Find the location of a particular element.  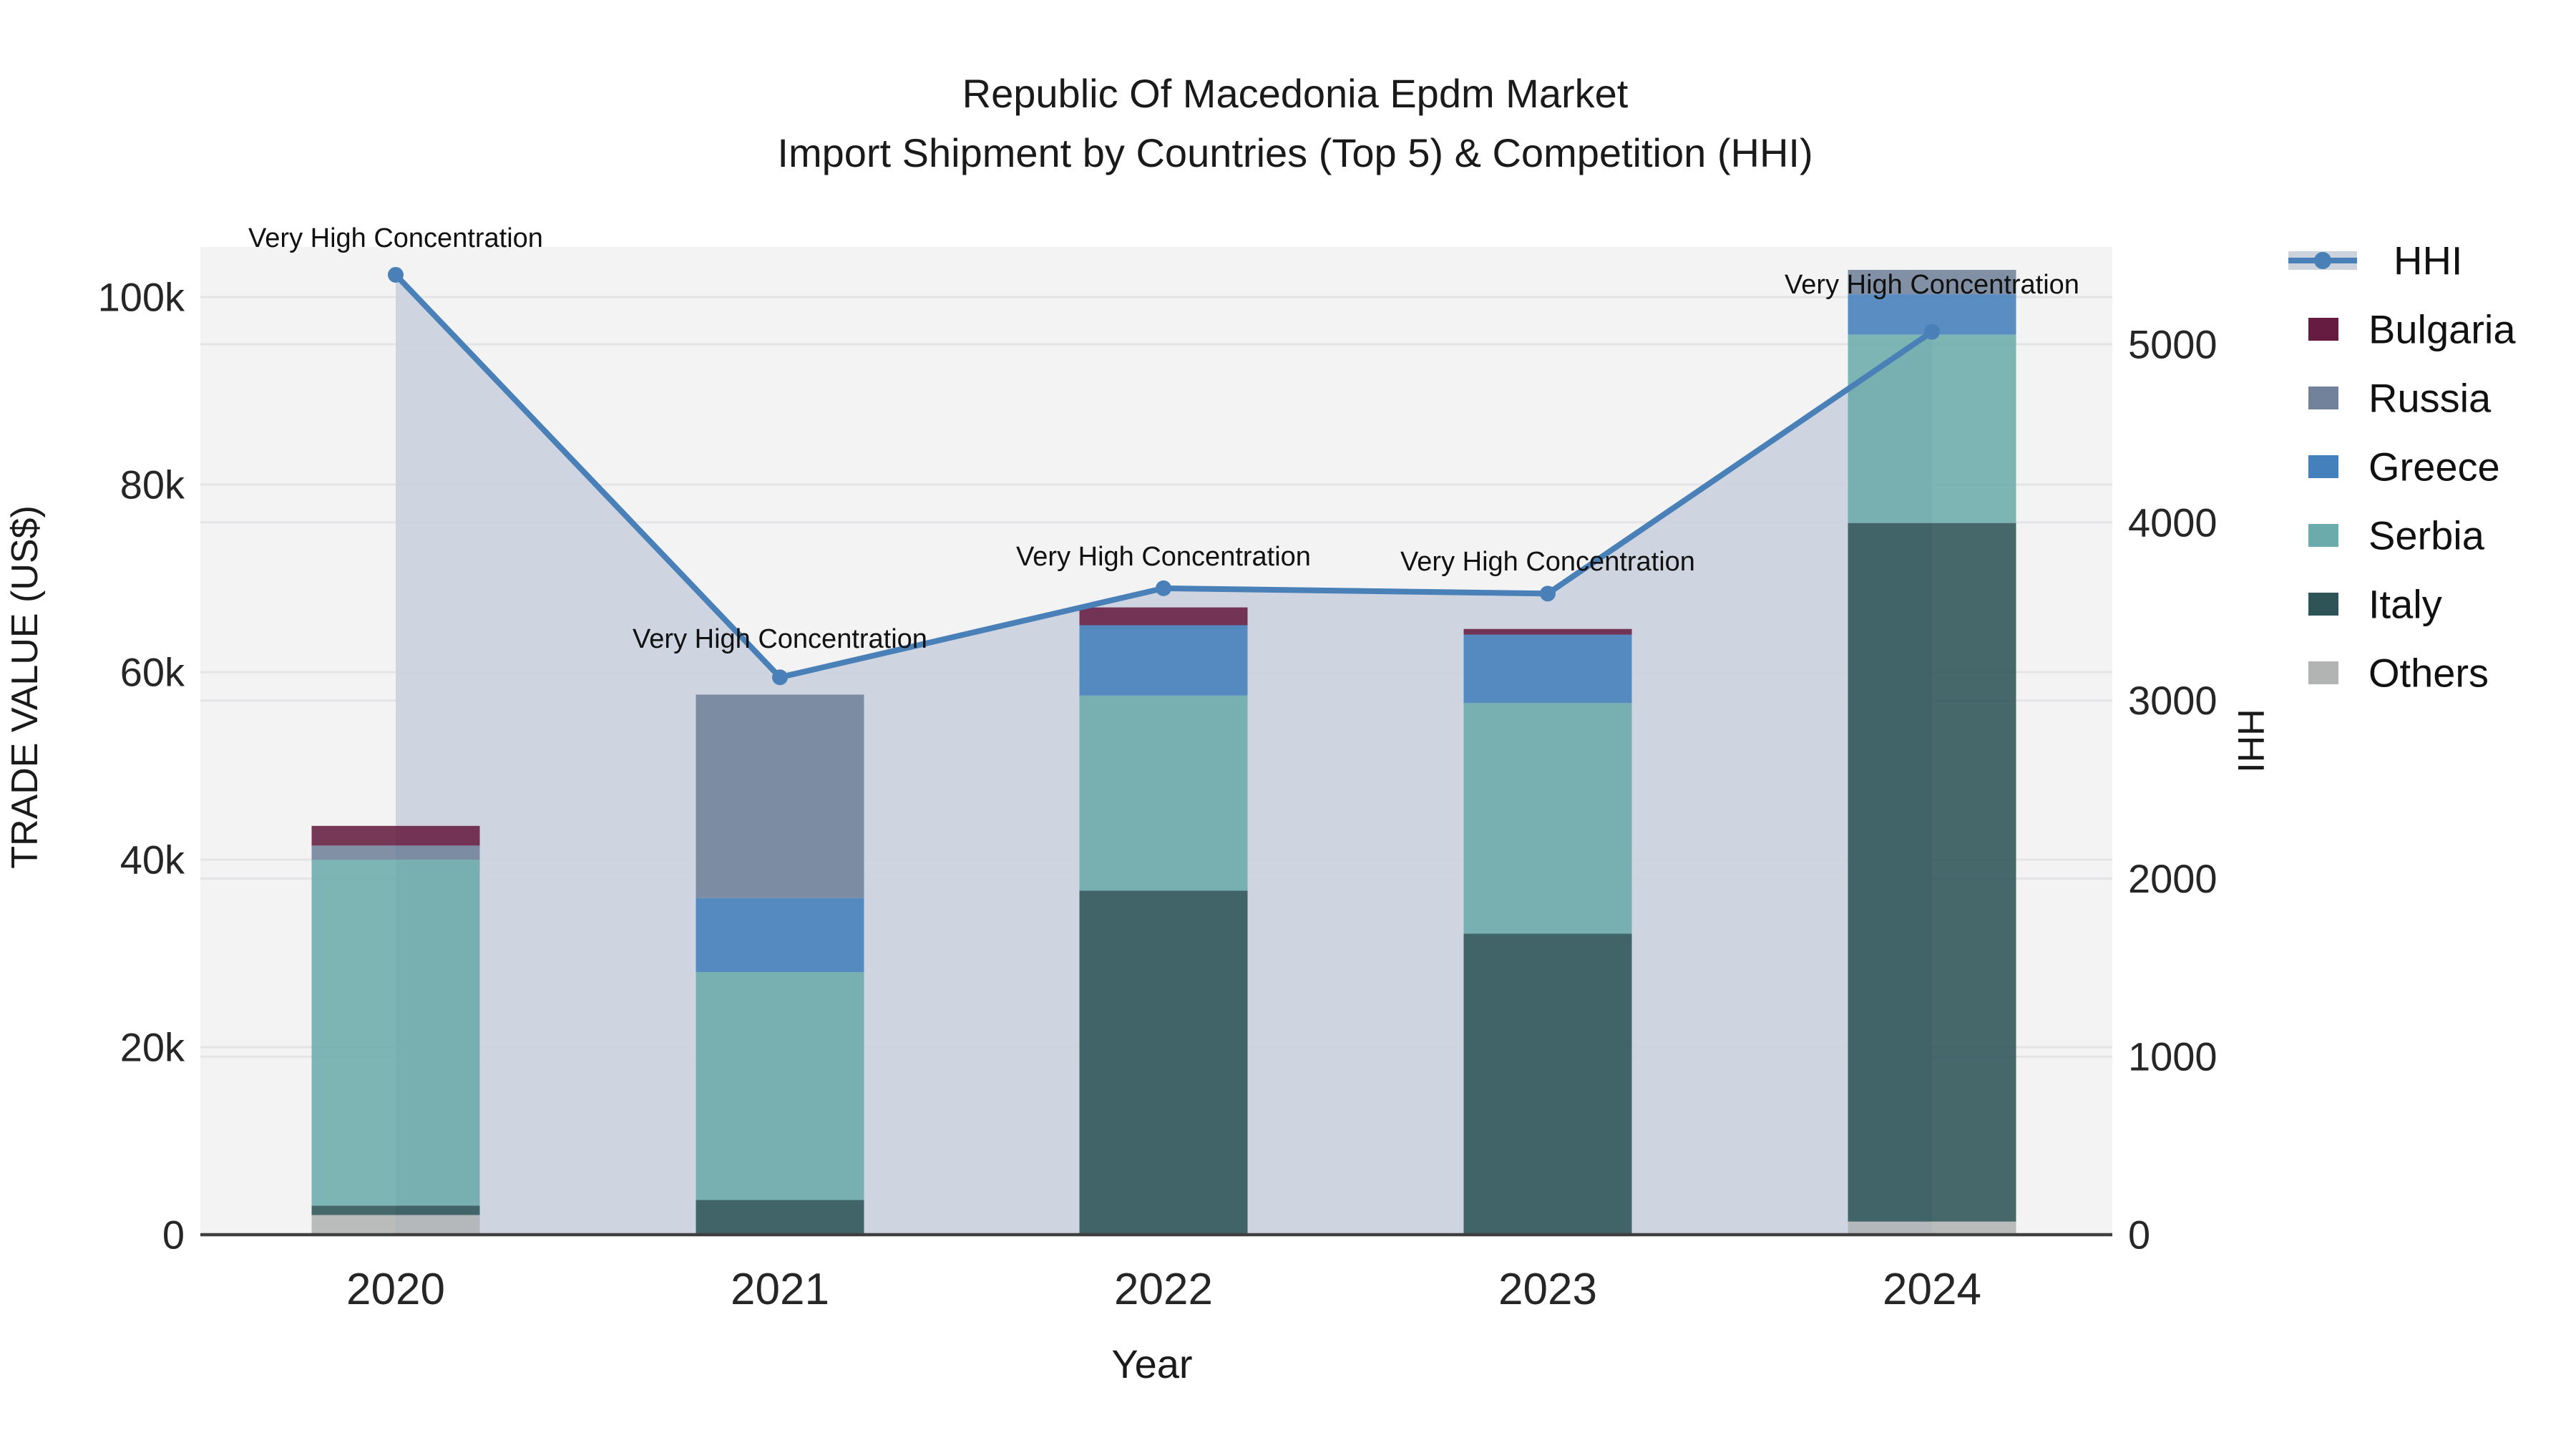

legend-swatch-others is located at coordinates (2323, 672).